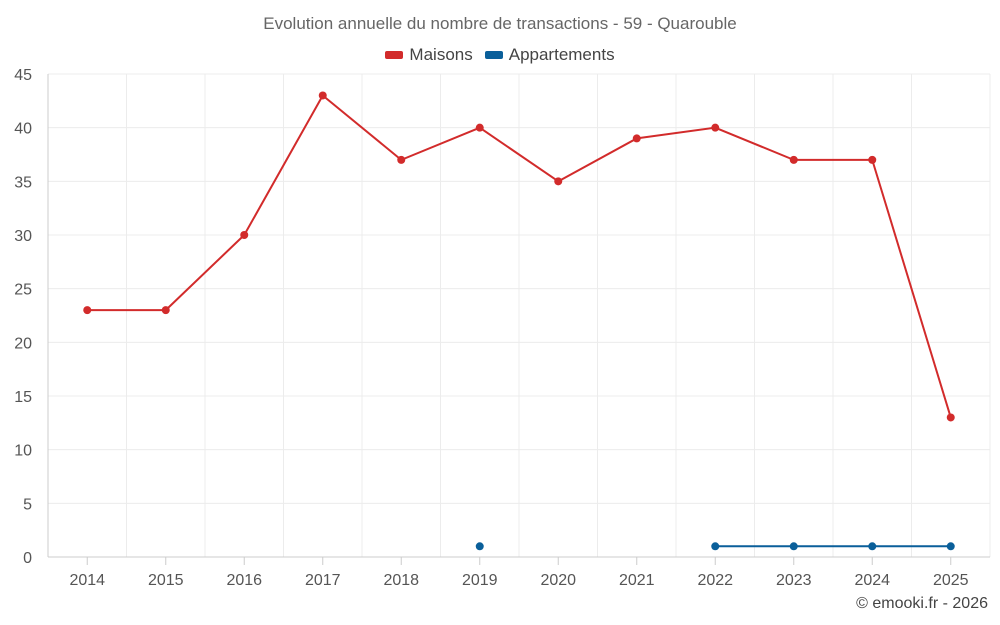 Image resolution: width=1000 pixels, height=625 pixels. I want to click on legend-item-maisons: Maisons, so click(429, 55).